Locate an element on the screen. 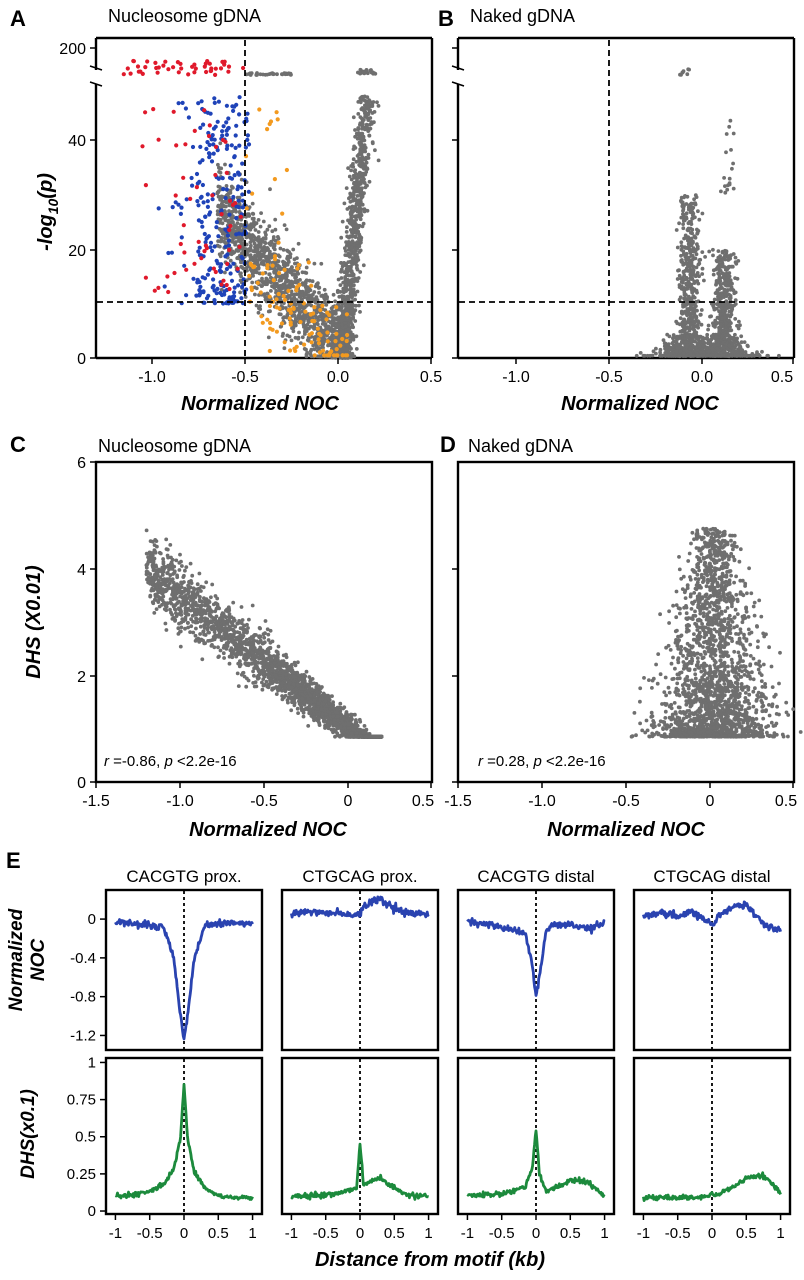 This screenshot has height=1280, width=804. x-axis-title-a: Normalized NOC is located at coordinates (260, 404).